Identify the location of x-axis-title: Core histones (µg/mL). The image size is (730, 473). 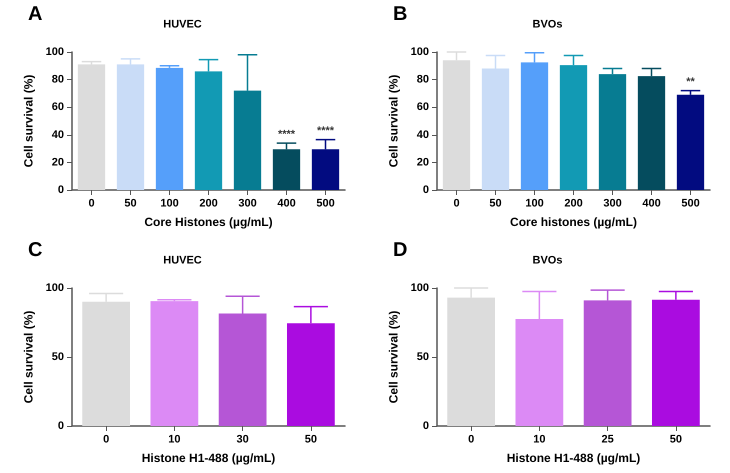
(573, 222).